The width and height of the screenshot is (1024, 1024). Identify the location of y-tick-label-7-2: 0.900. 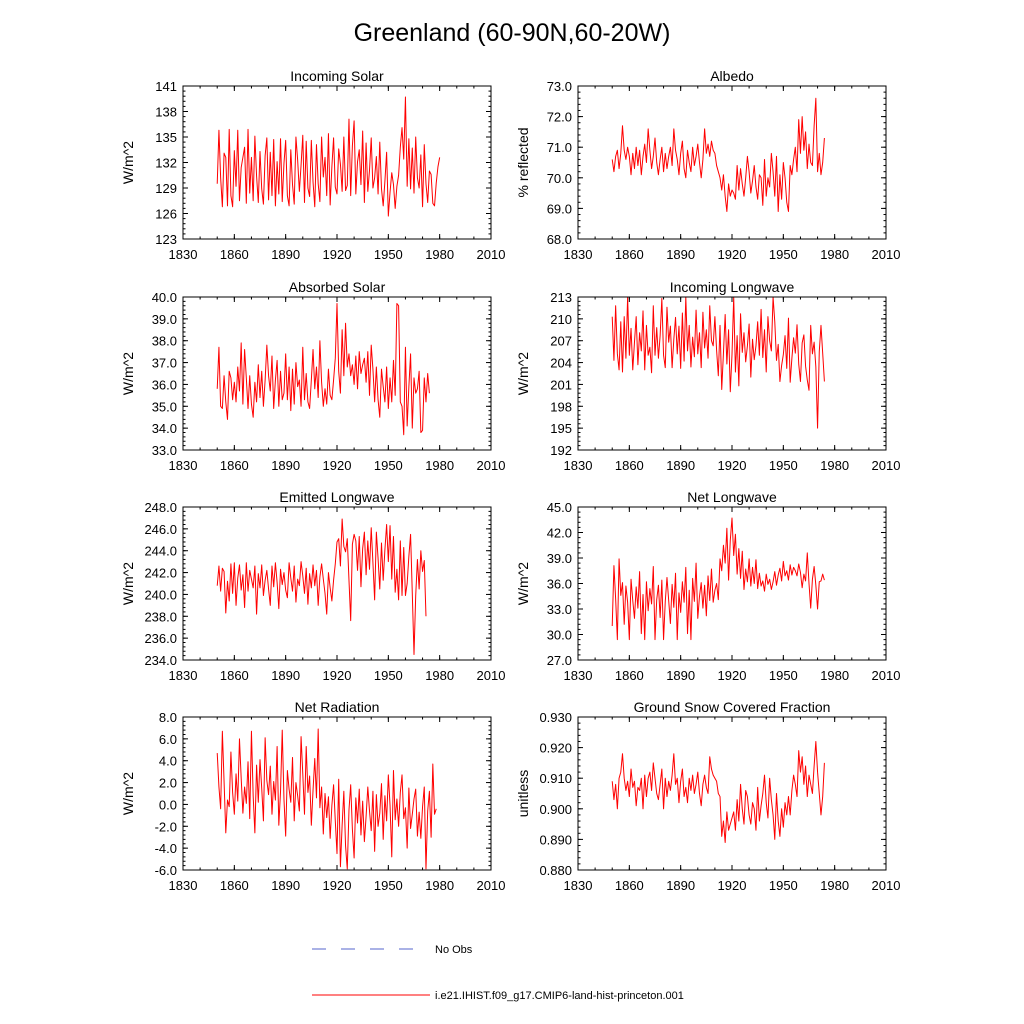
(555, 809).